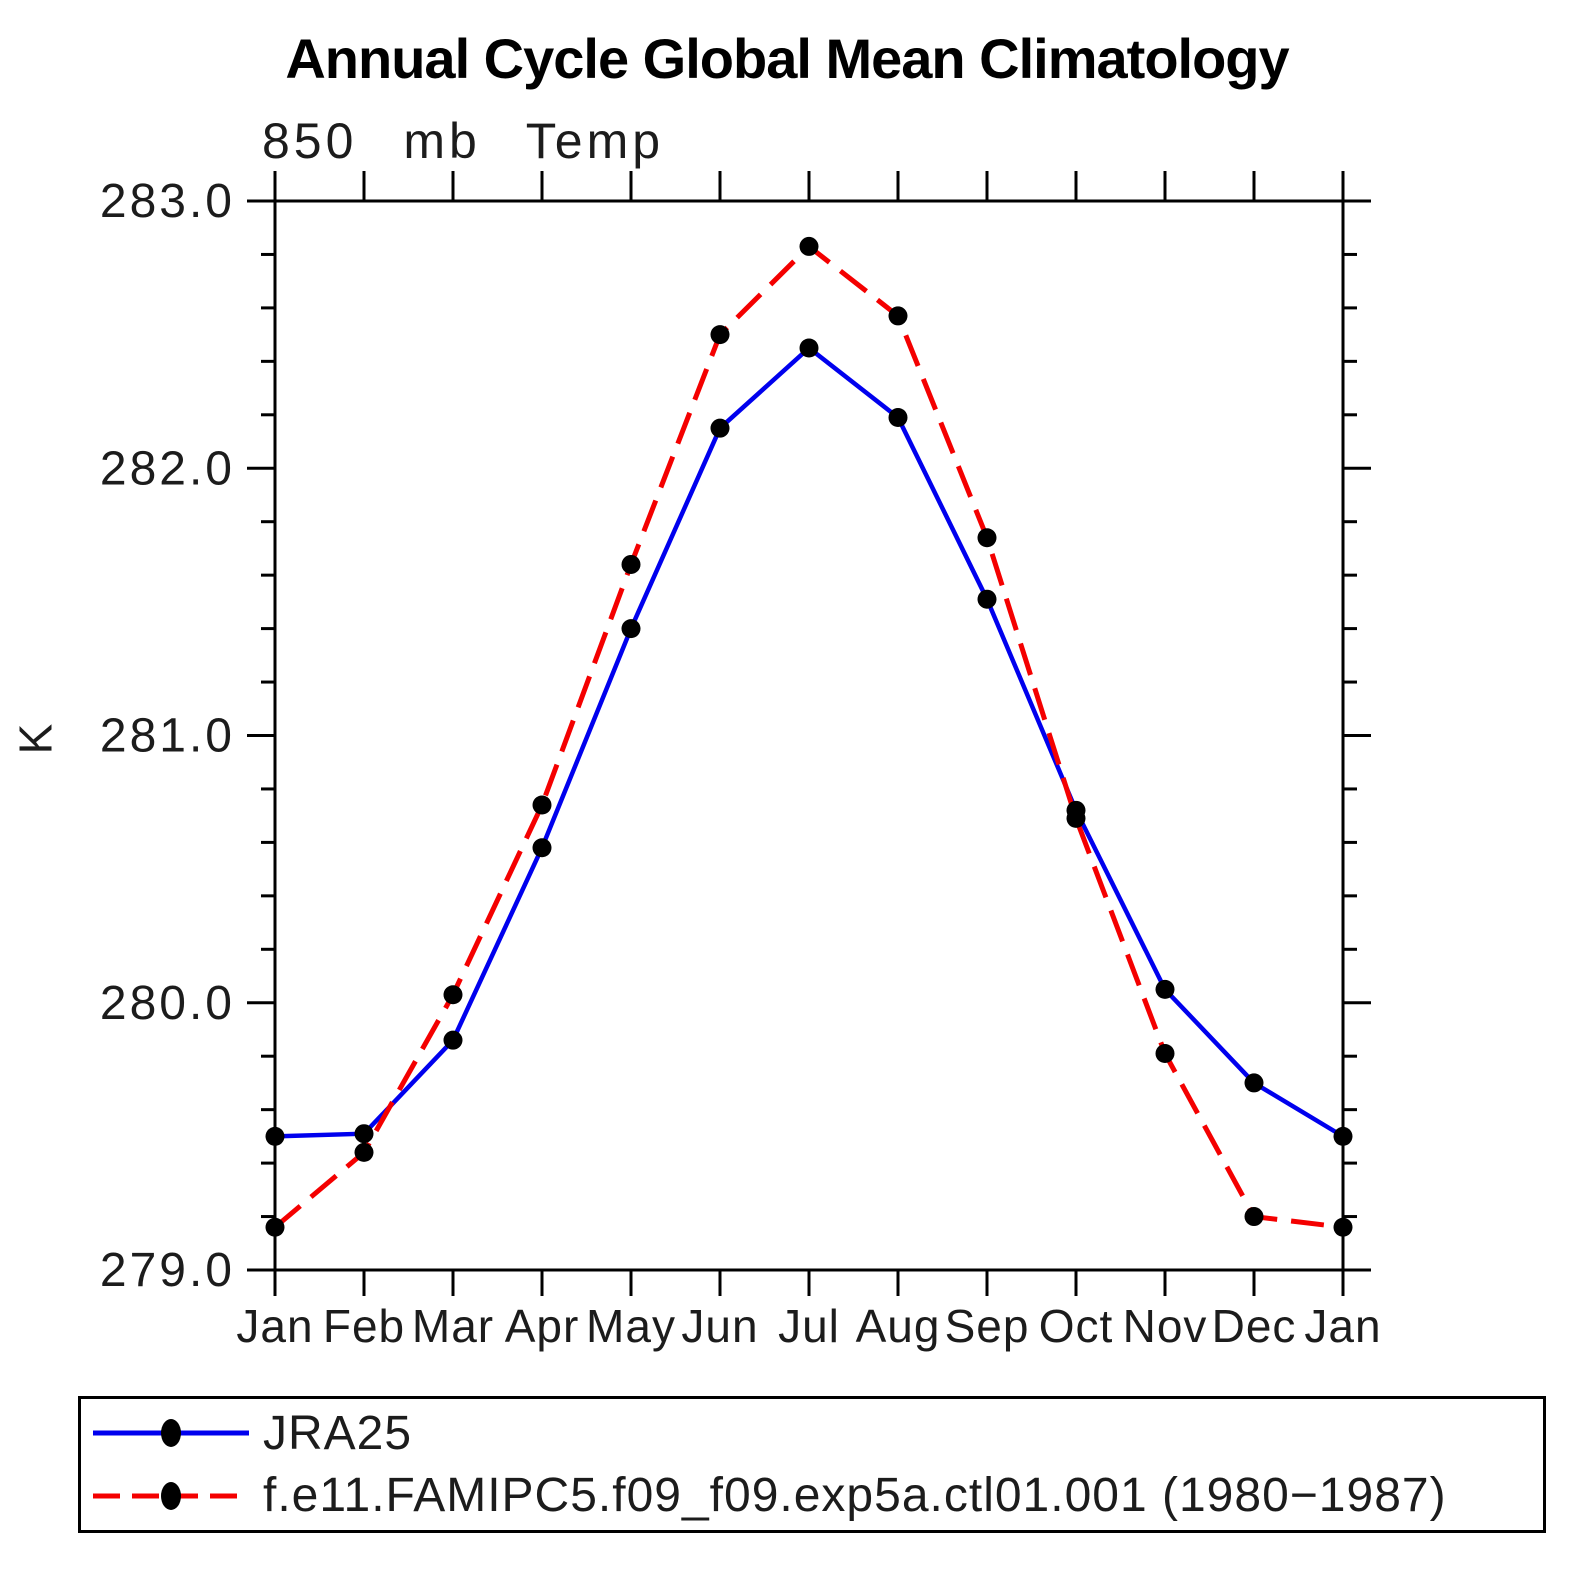 This screenshot has width=1574, height=1574. Describe the element at coordinates (898, 1326) in the screenshot. I see `x-tick-label: Aug` at that location.